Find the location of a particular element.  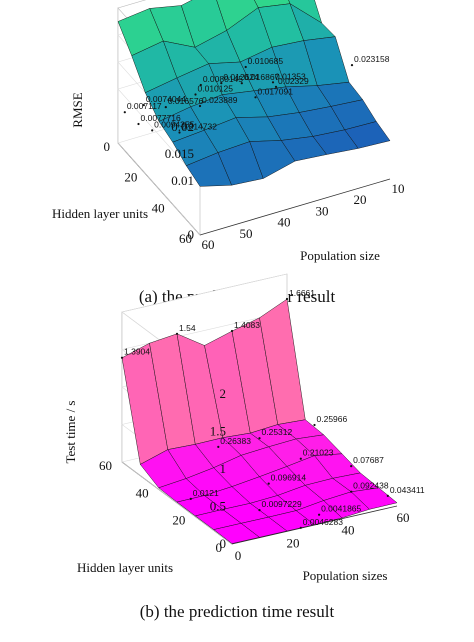

data-label: 0.0074044 is located at coordinates (166, 99).